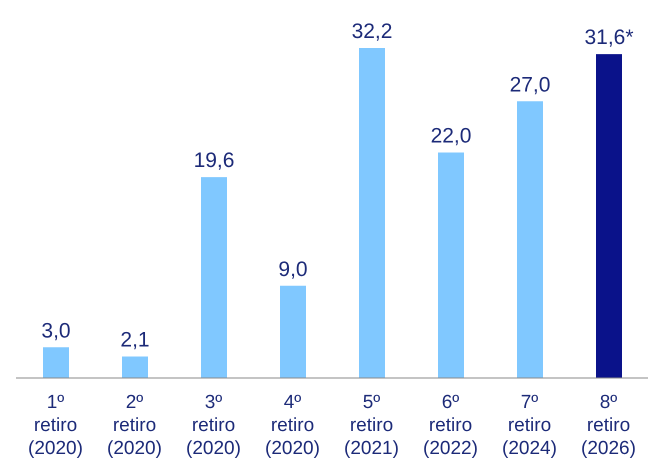 The image size is (656, 470). Describe the element at coordinates (214, 160) in the screenshot. I see `data-label: 19,6` at that location.